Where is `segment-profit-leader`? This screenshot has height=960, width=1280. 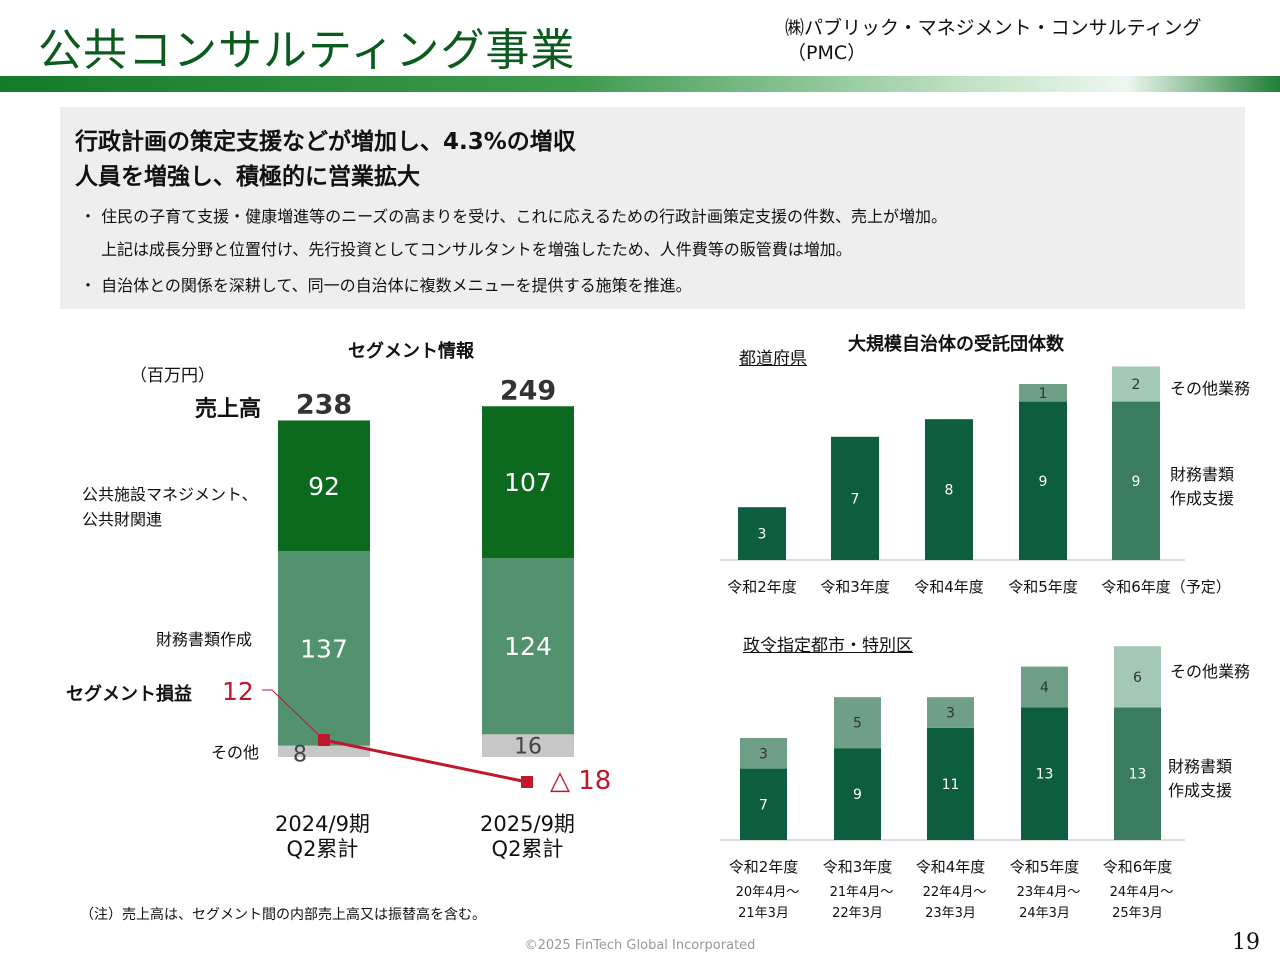
segment-profit-leader is located at coordinates (293, 715).